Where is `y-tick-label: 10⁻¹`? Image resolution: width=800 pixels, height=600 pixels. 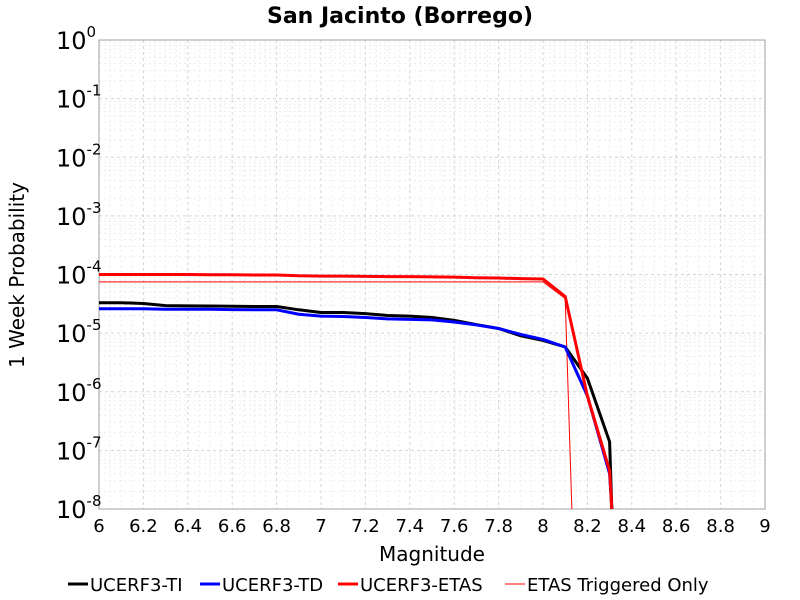
y-tick-label: 10⁻¹ is located at coordinates (79, 98).